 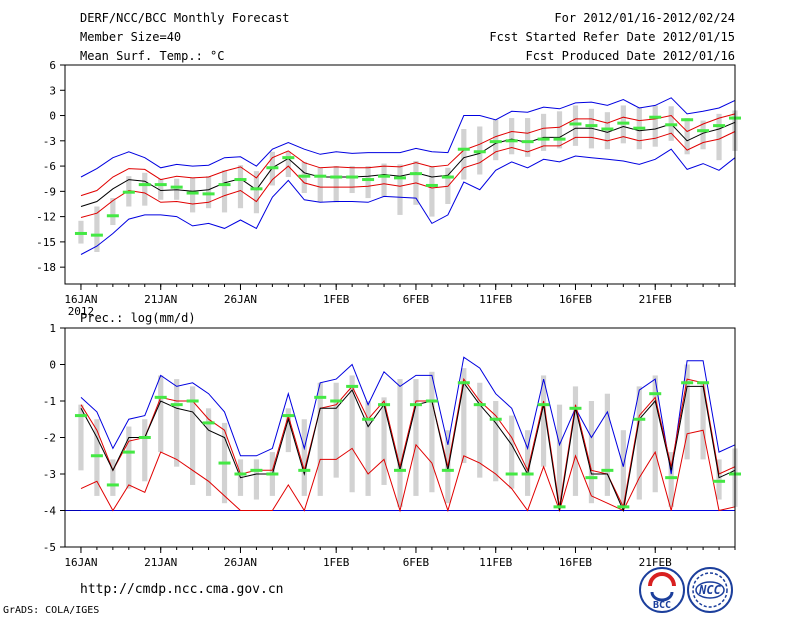 I want to click on y-tick-label: -1, so click(x=49, y=401).